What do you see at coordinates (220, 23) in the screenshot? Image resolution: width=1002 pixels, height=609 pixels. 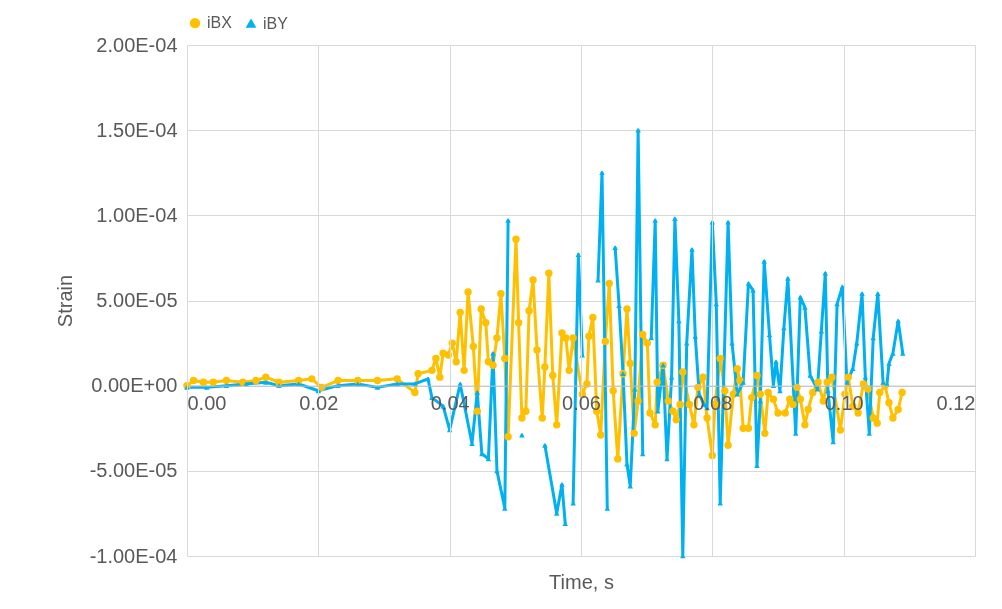 I see `legend-label: iBX` at bounding box center [220, 23].